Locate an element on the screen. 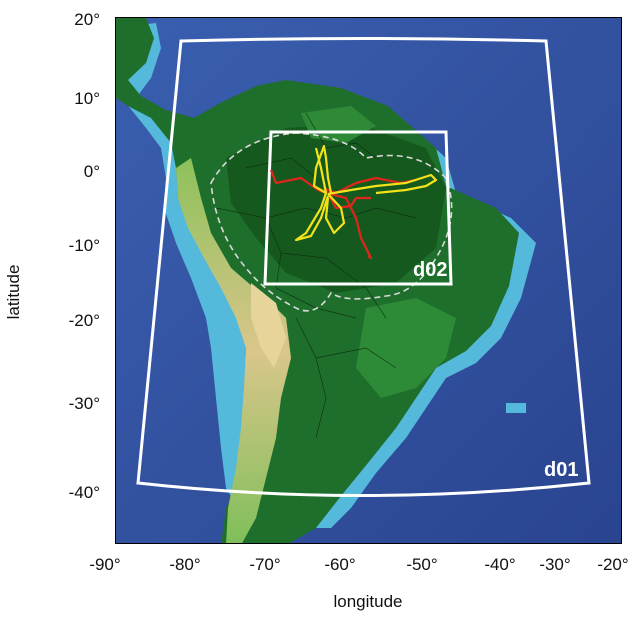 This screenshot has width=638, height=619. lat-tick-20: 20° is located at coordinates (87, 19).